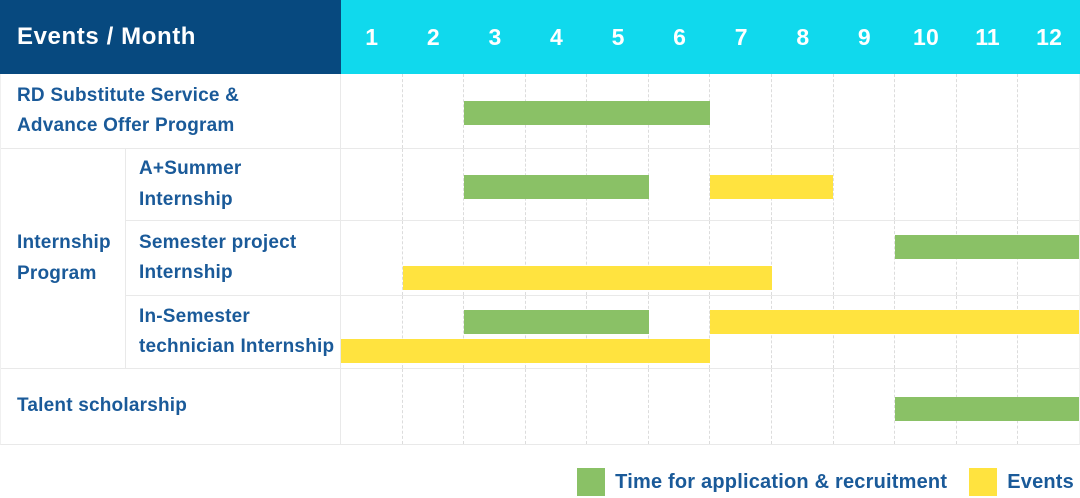  Describe the element at coordinates (741, 36) in the screenshot. I see `month-cell-7: 7` at that location.